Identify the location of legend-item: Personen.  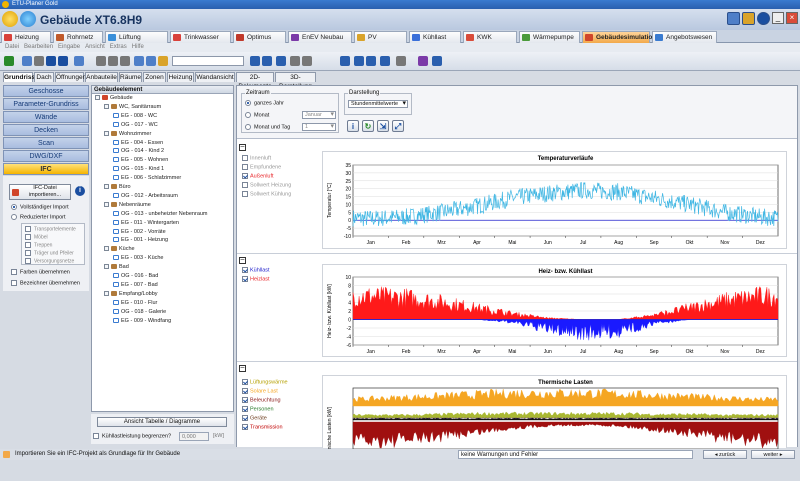
(265, 410).